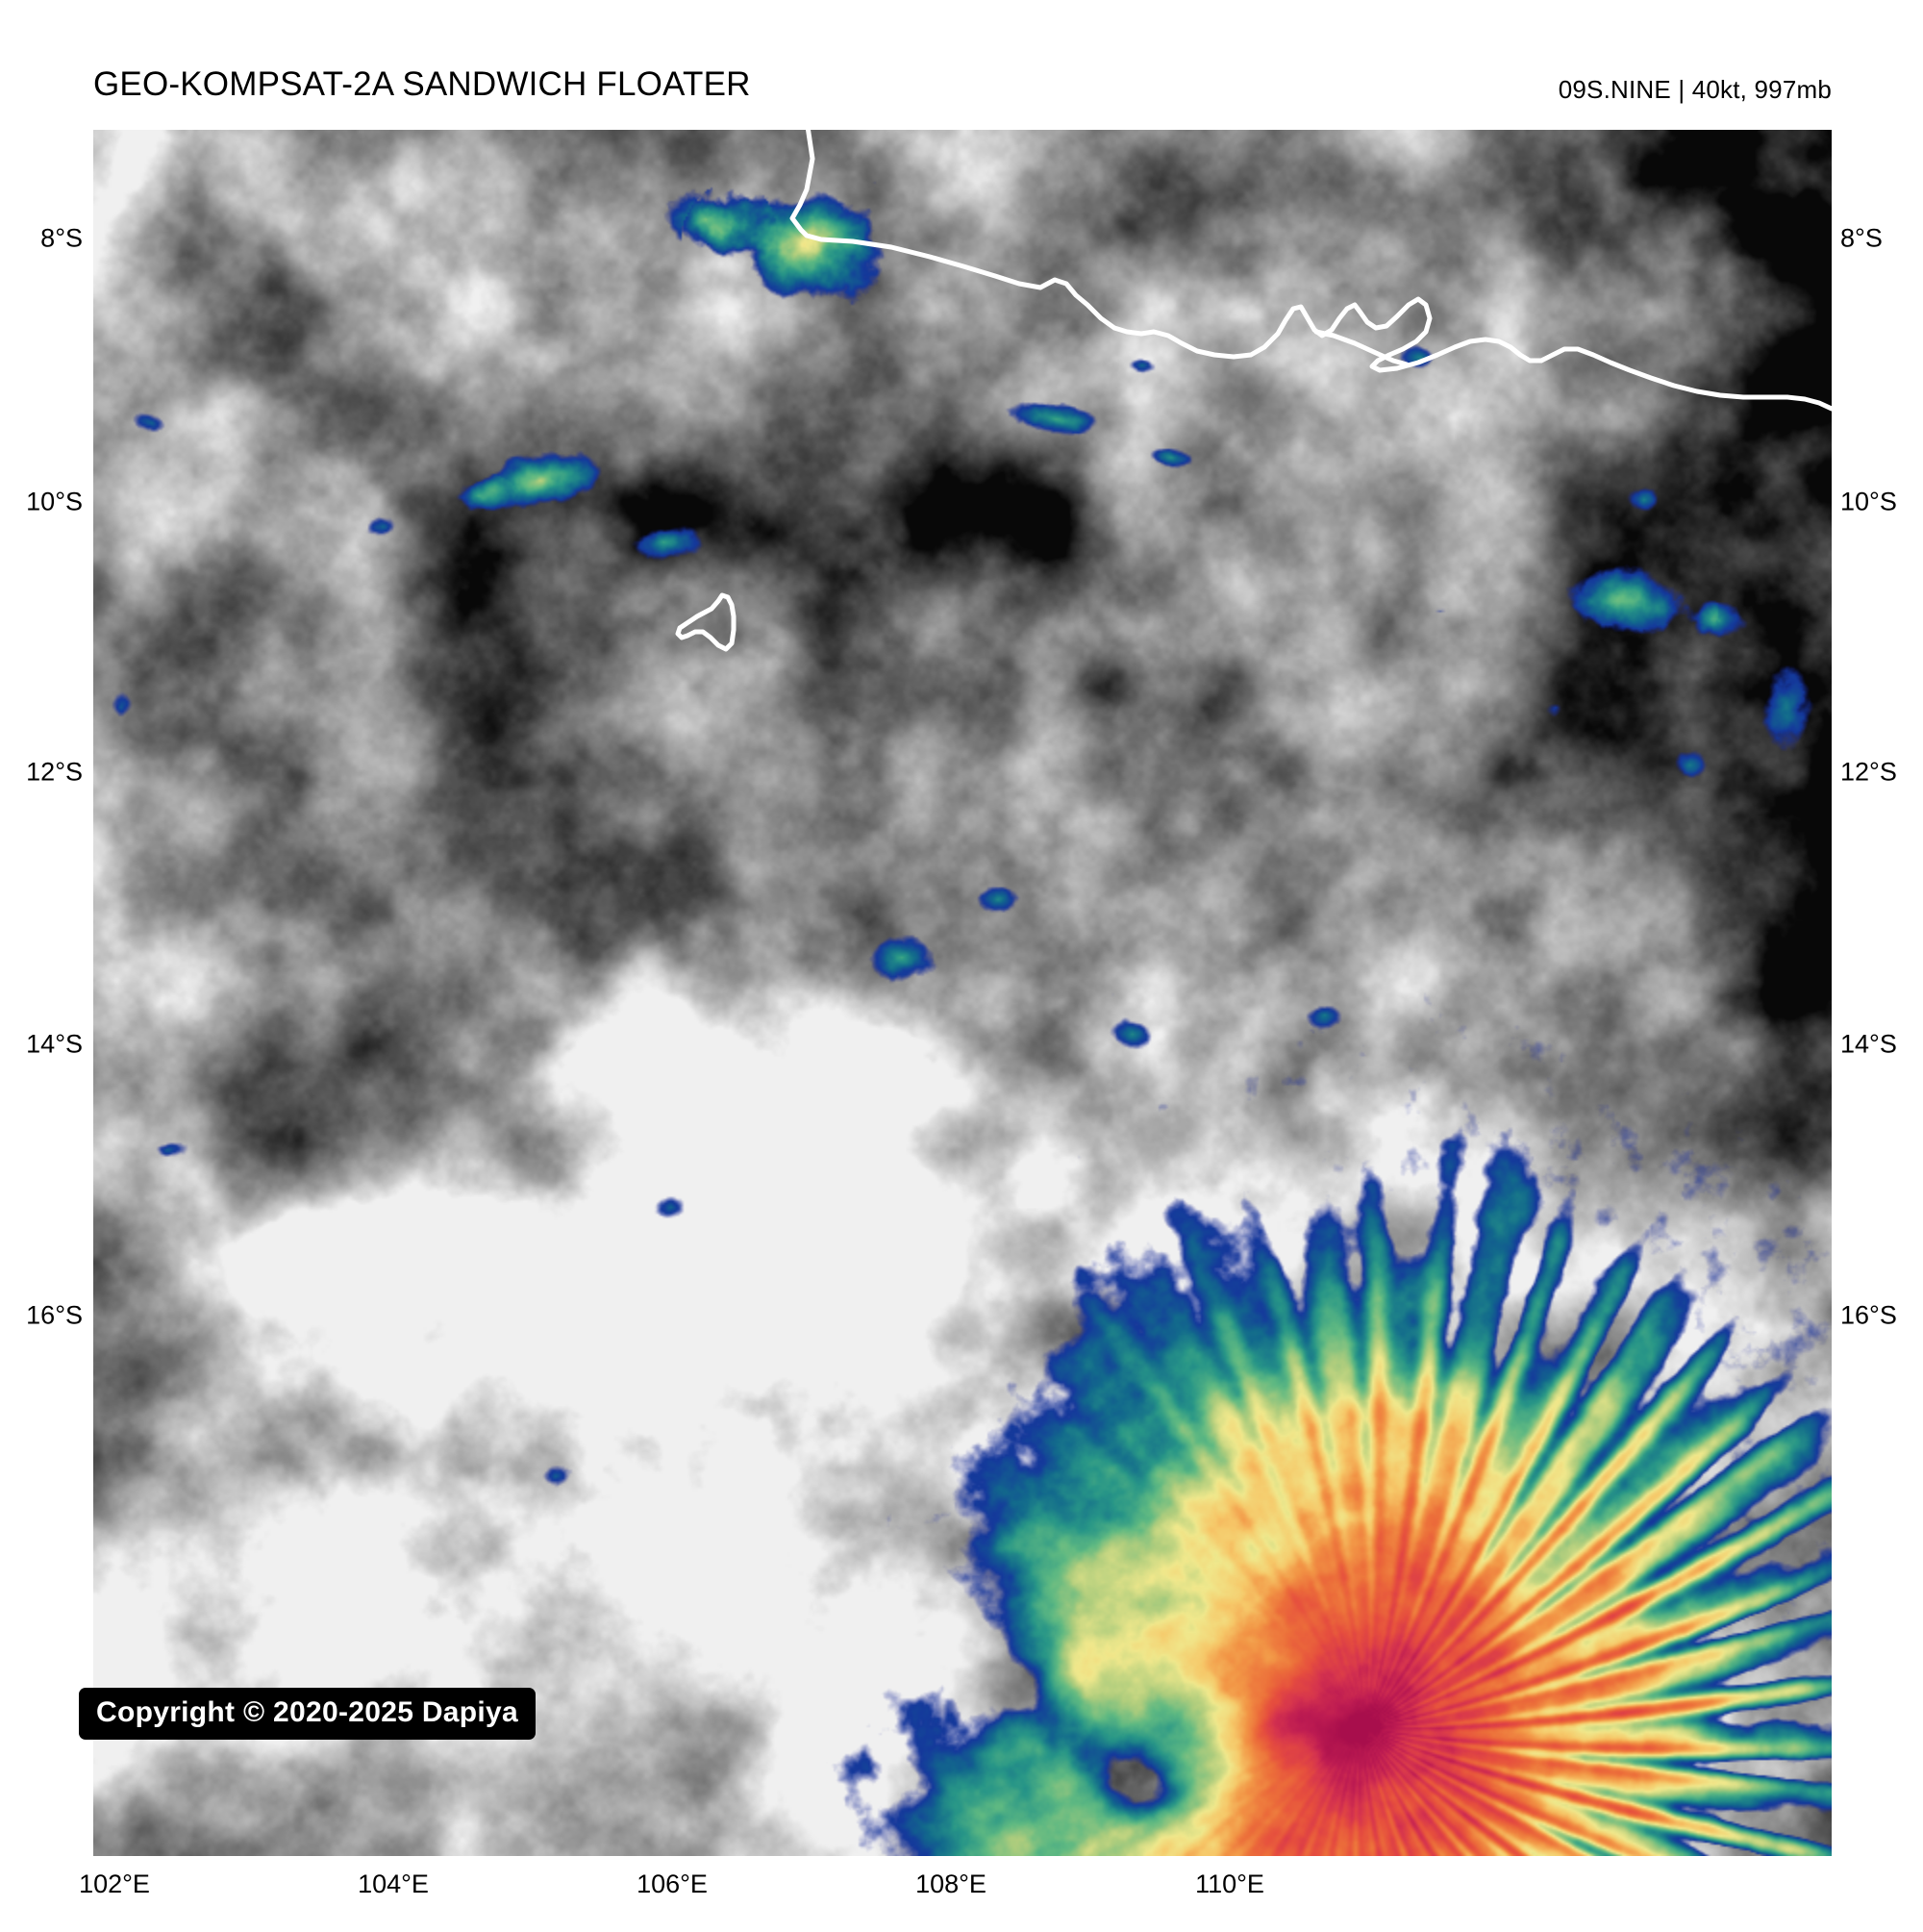 Image resolution: width=1923 pixels, height=1932 pixels. What do you see at coordinates (1868, 1044) in the screenshot?
I see `lat-label-right-14s: 14°S` at bounding box center [1868, 1044].